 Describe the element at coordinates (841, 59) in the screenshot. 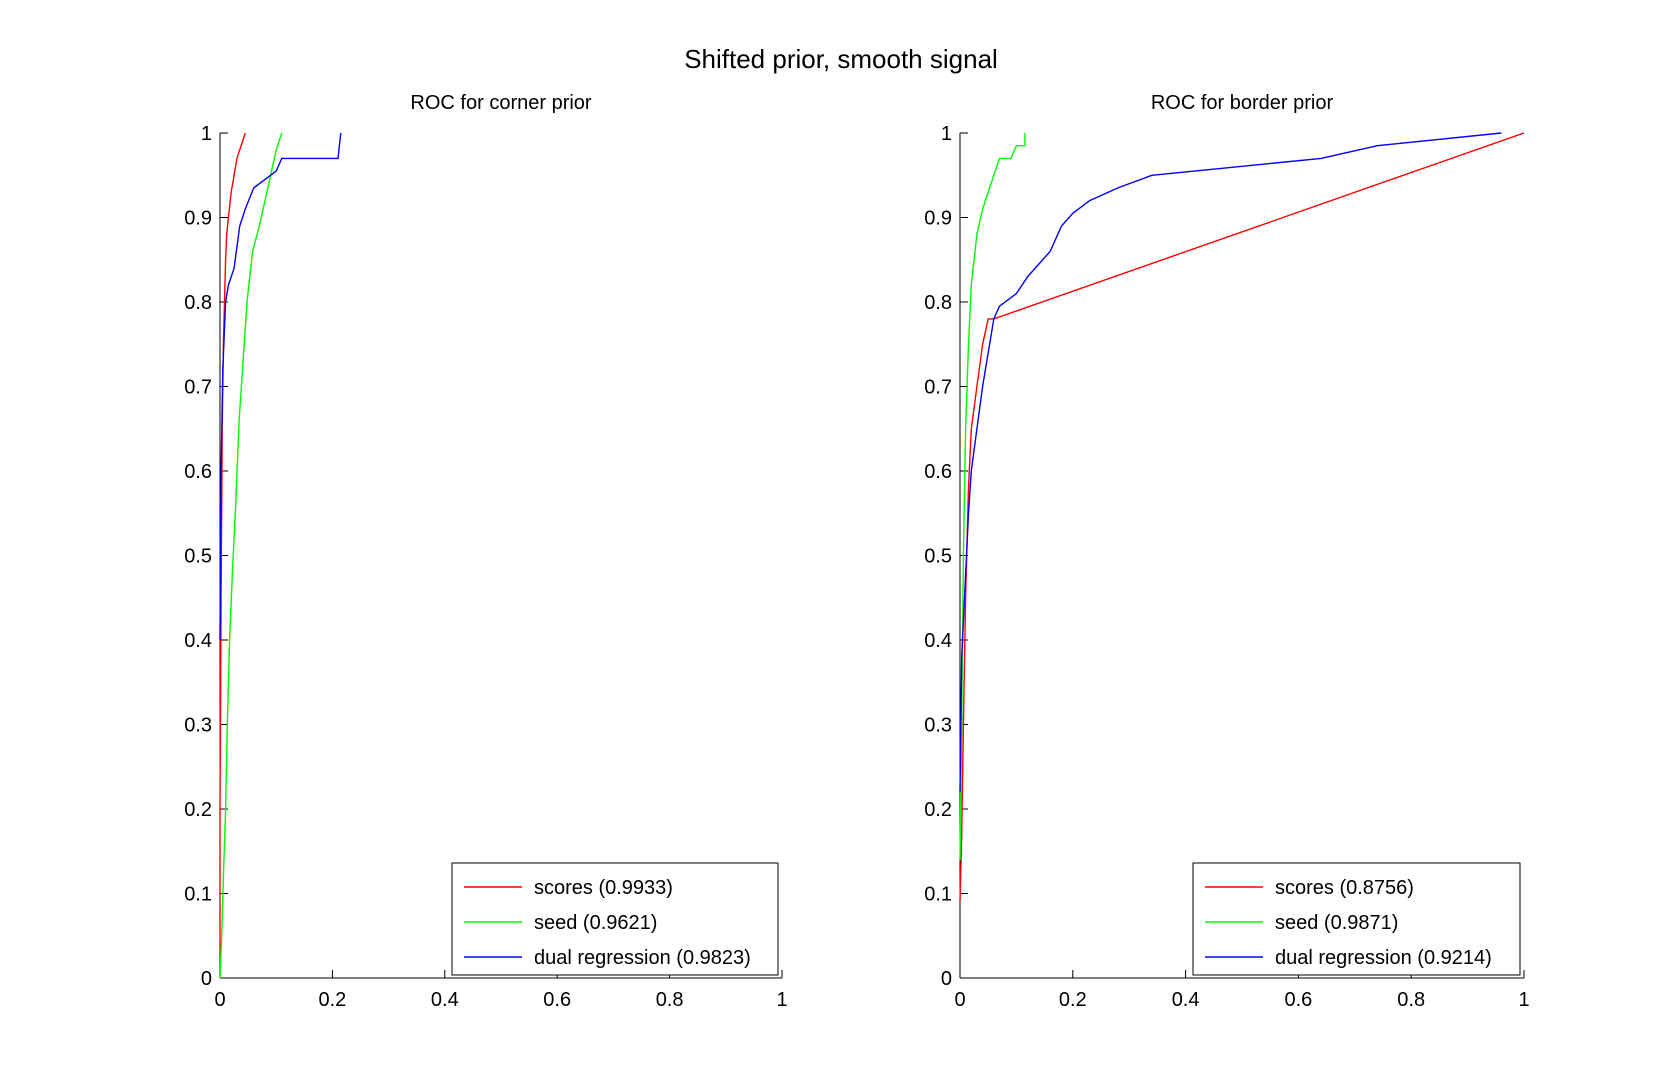

I see `figure-title: Shifted prior, smooth signal` at that location.